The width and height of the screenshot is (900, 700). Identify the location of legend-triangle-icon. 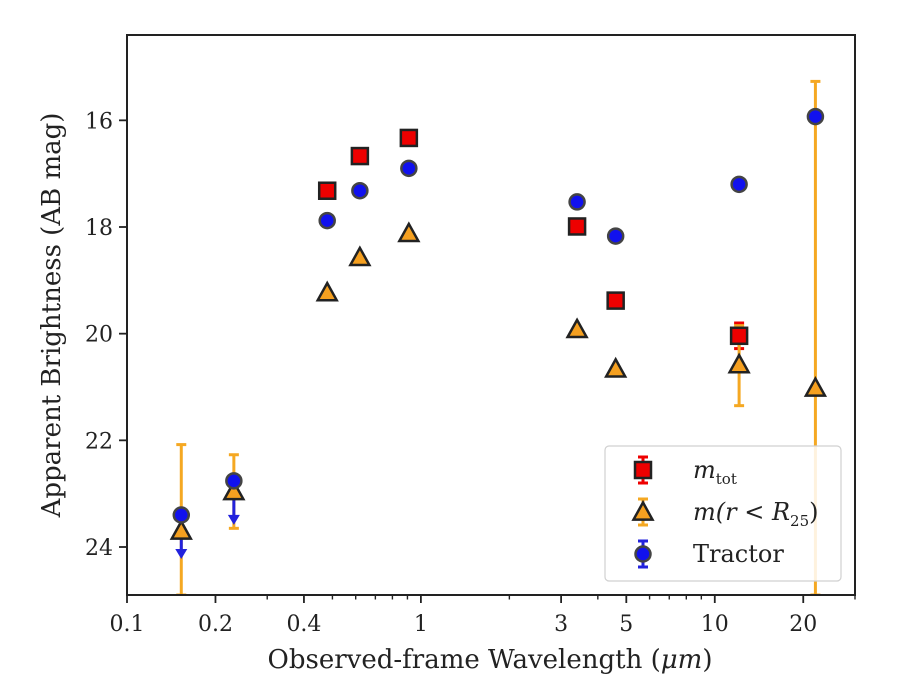
(643, 510).